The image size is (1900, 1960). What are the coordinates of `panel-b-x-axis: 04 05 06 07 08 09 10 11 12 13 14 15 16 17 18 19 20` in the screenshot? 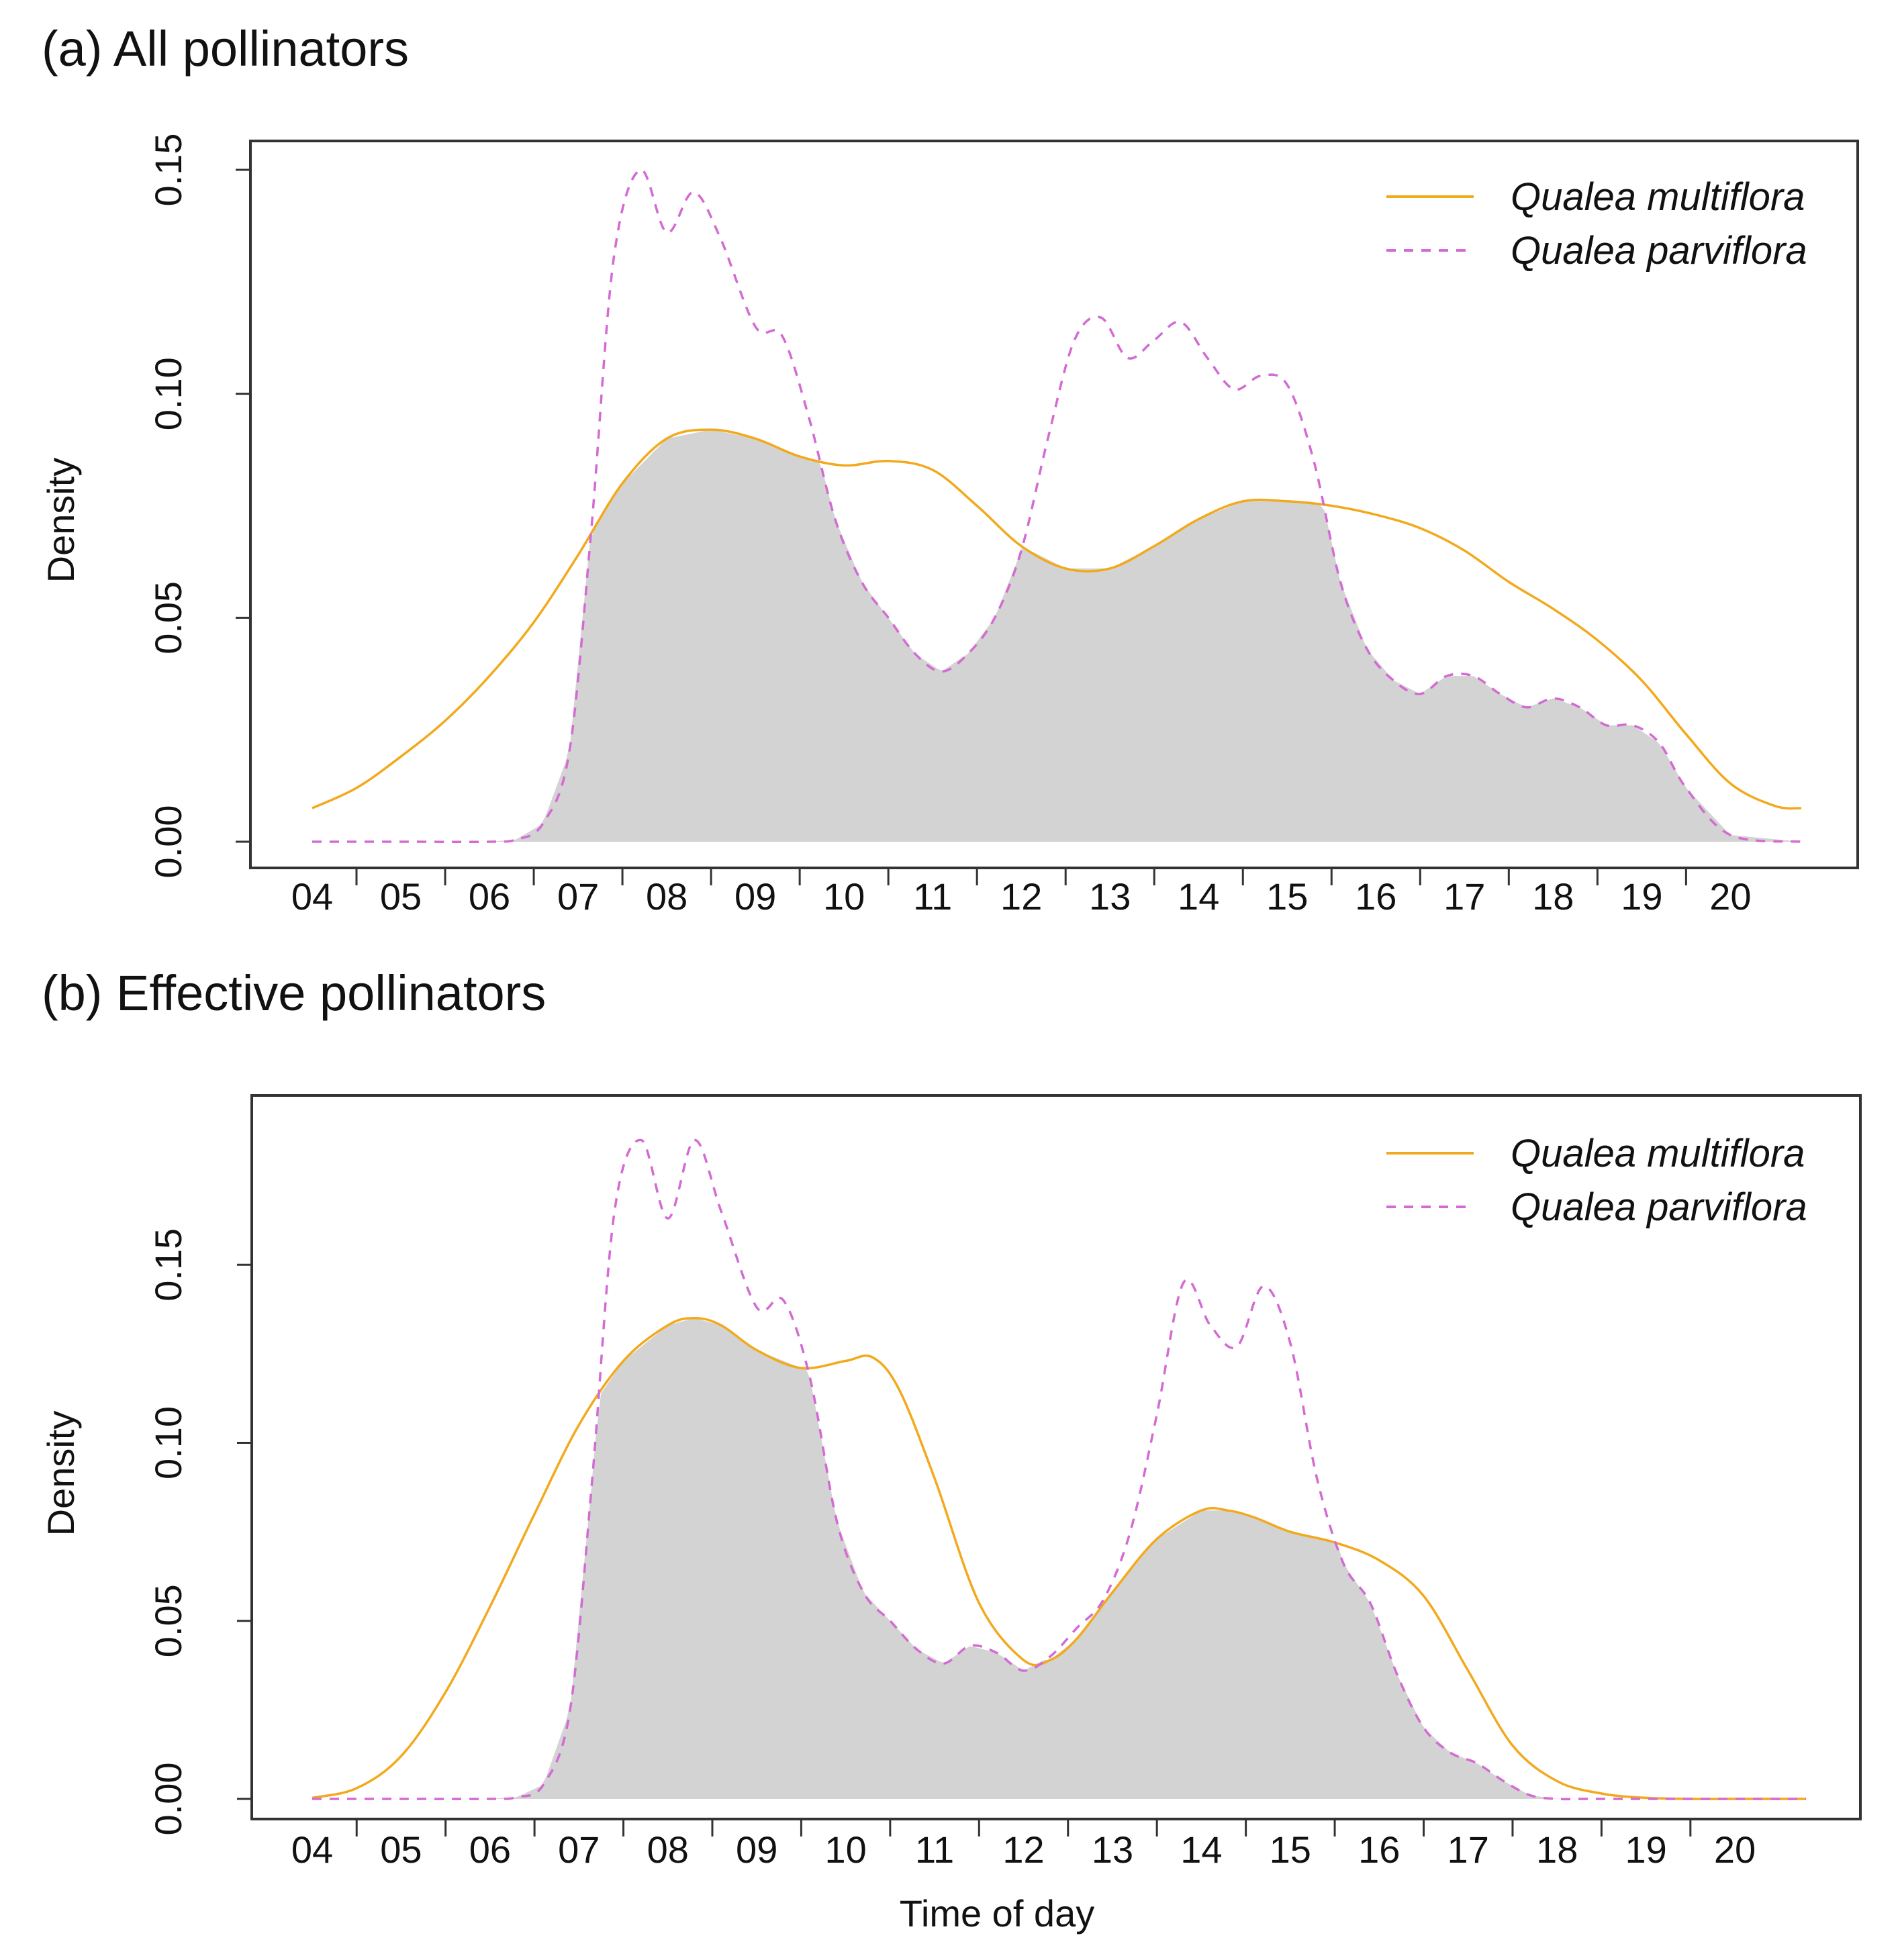 It's located at (1023, 1845).